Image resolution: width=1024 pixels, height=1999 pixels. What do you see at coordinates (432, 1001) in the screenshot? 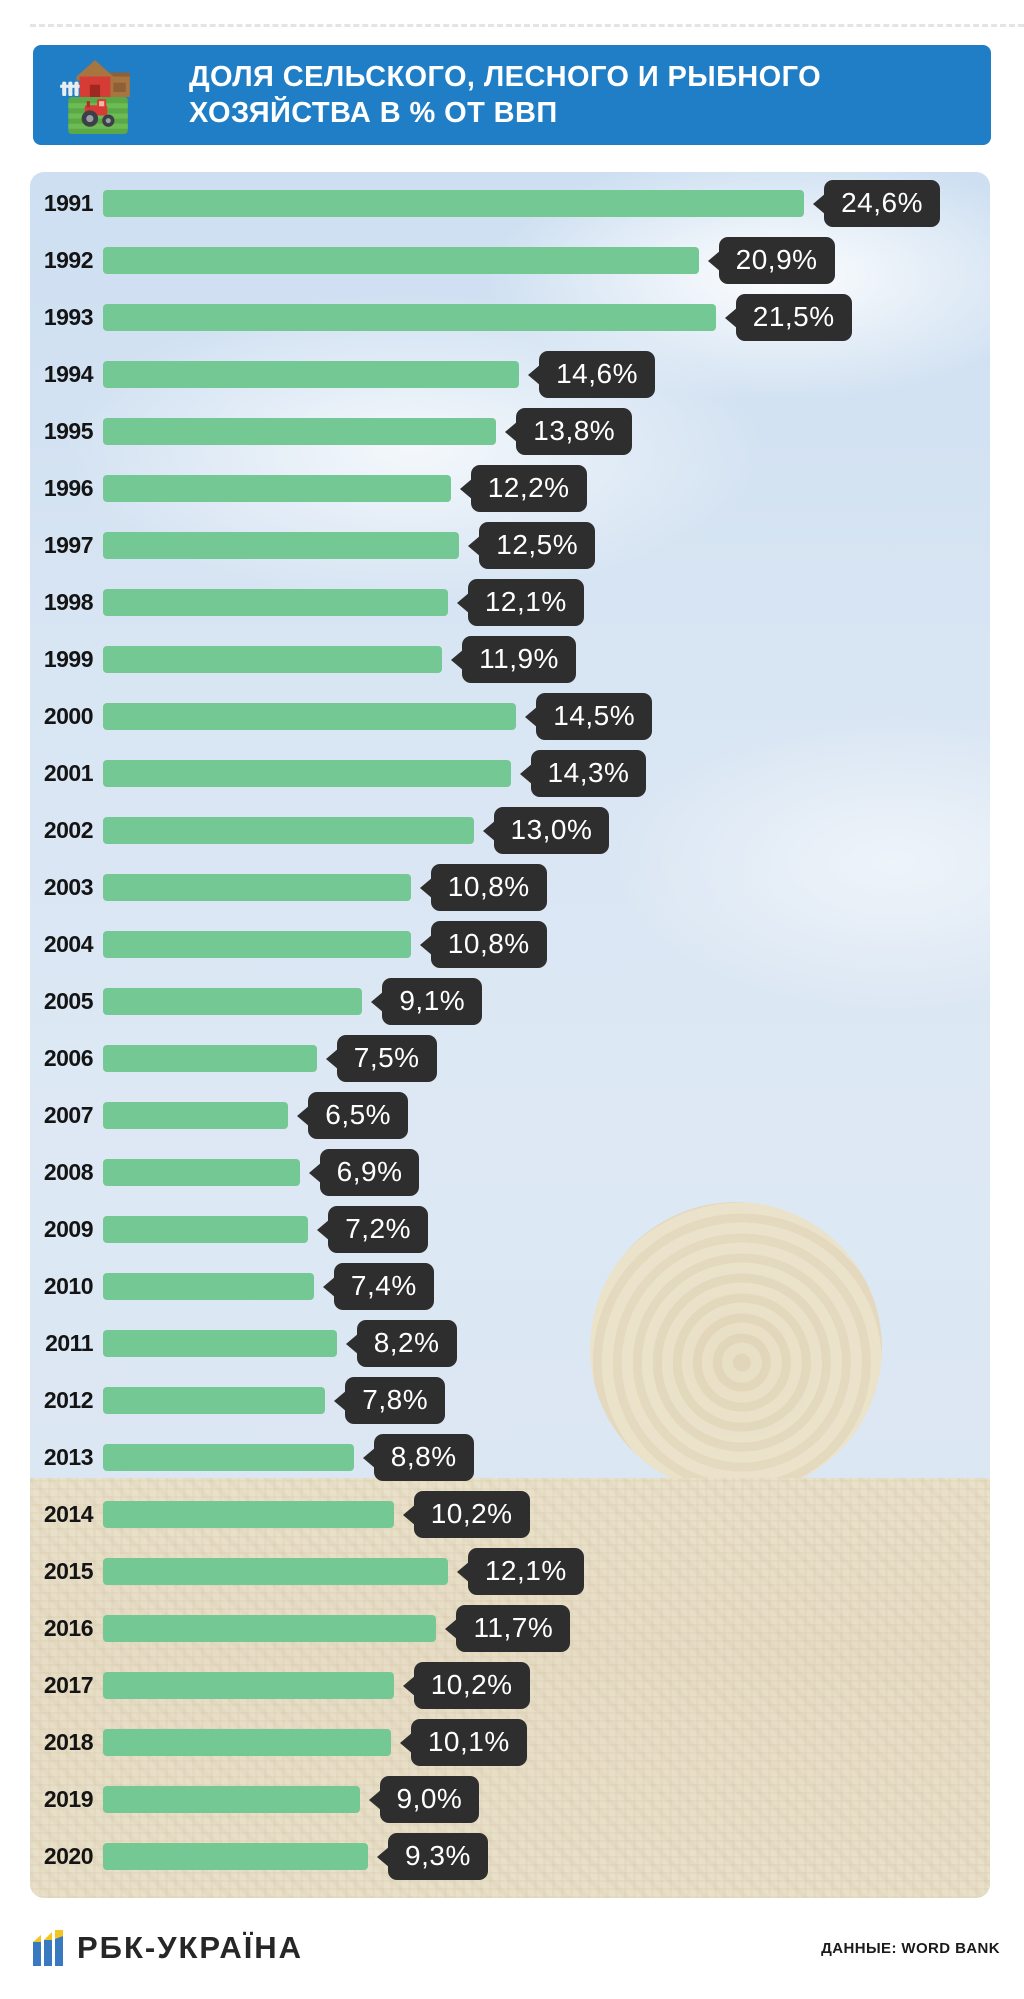
I see `value-label: 9,1%` at bounding box center [432, 1001].